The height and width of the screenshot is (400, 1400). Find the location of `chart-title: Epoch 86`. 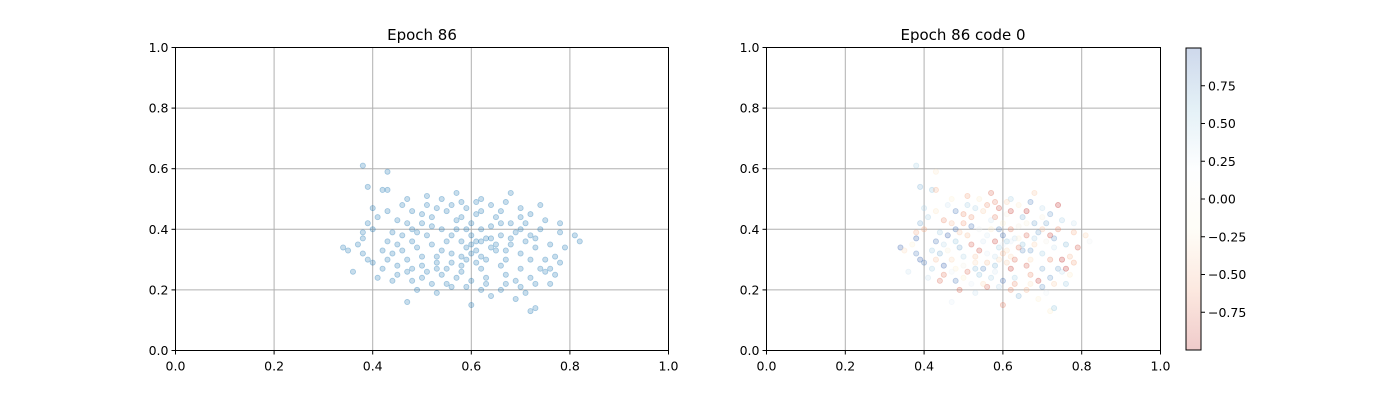

chart-title: Epoch 86 is located at coordinates (422, 35).